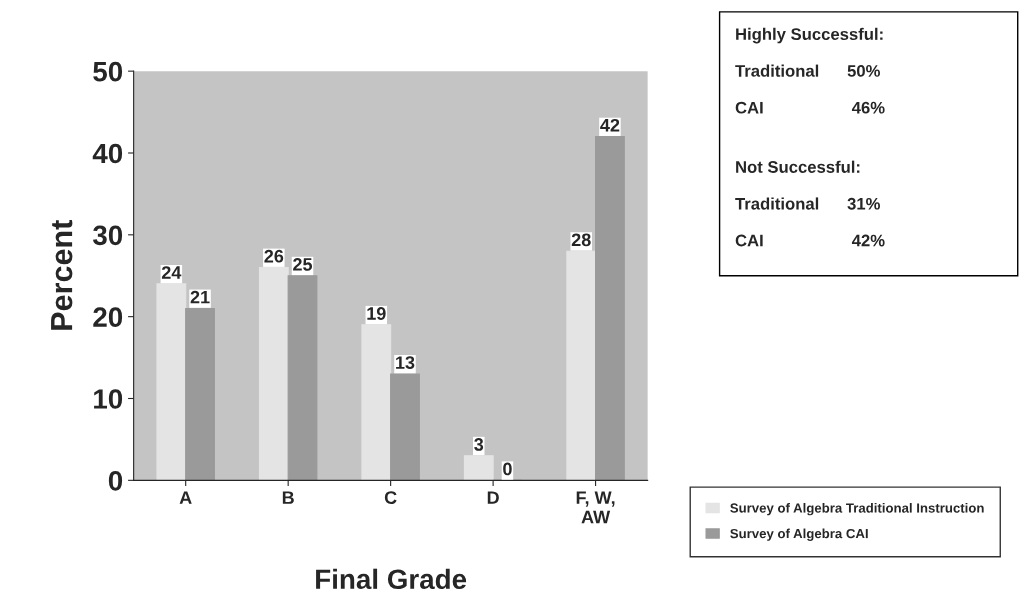 The image size is (1028, 593). Describe the element at coordinates (108, 317) in the screenshot. I see `y-tick-label: 20` at that location.